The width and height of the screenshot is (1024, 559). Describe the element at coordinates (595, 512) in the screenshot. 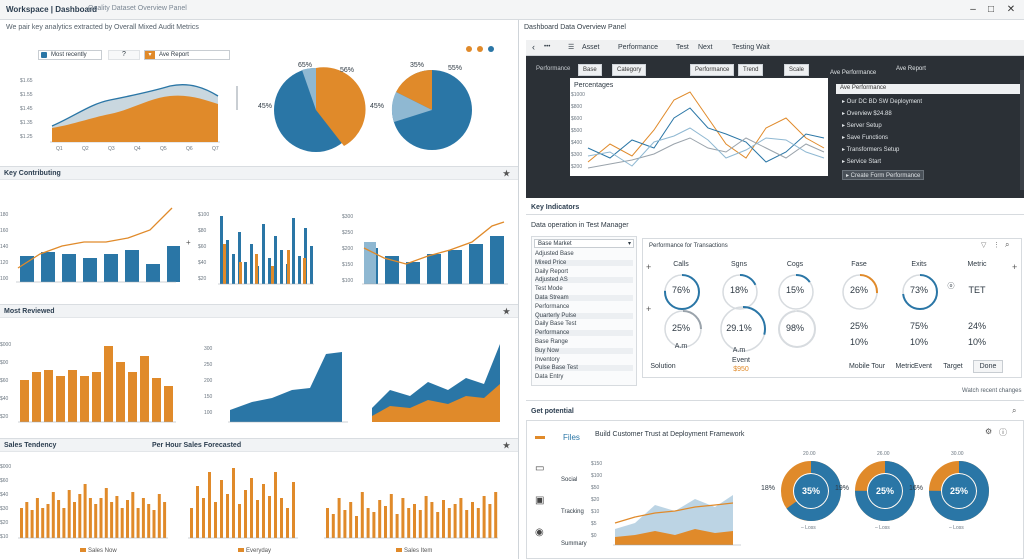

I see `y-tick-label: $10` at that location.